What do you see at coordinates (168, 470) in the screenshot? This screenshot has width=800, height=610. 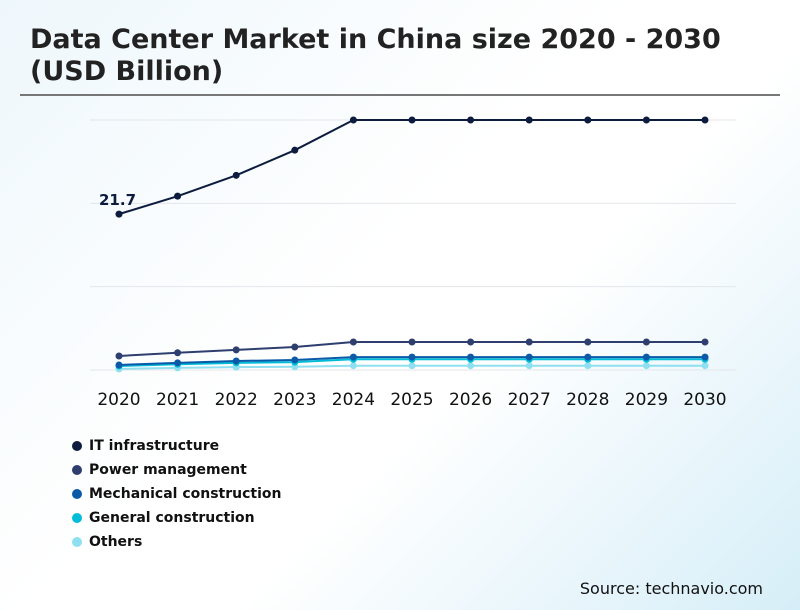 I see `legend-label: Power management` at bounding box center [168, 470].